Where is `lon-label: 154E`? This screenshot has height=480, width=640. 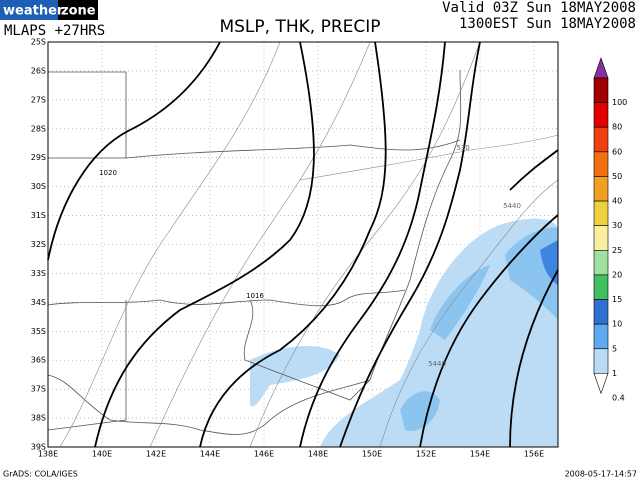 lon-label: 154E is located at coordinates (480, 454).